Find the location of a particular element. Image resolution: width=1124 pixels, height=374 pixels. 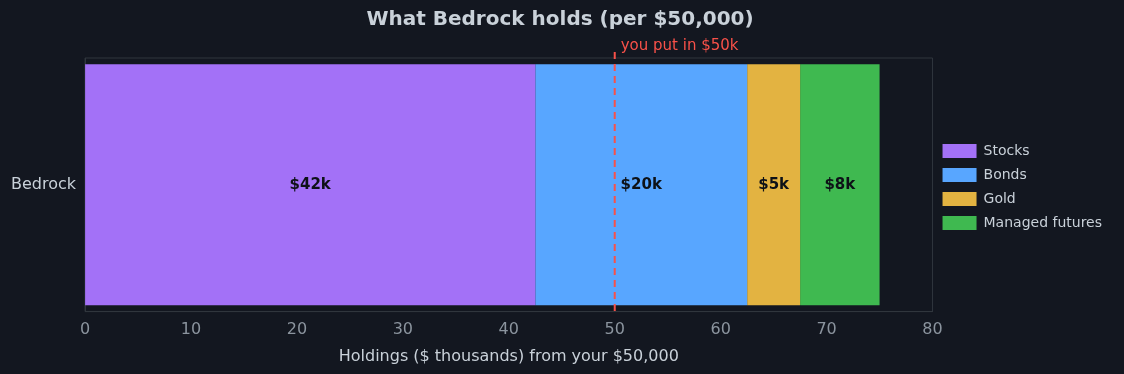

x-tick-label: 60 is located at coordinates (720, 329).